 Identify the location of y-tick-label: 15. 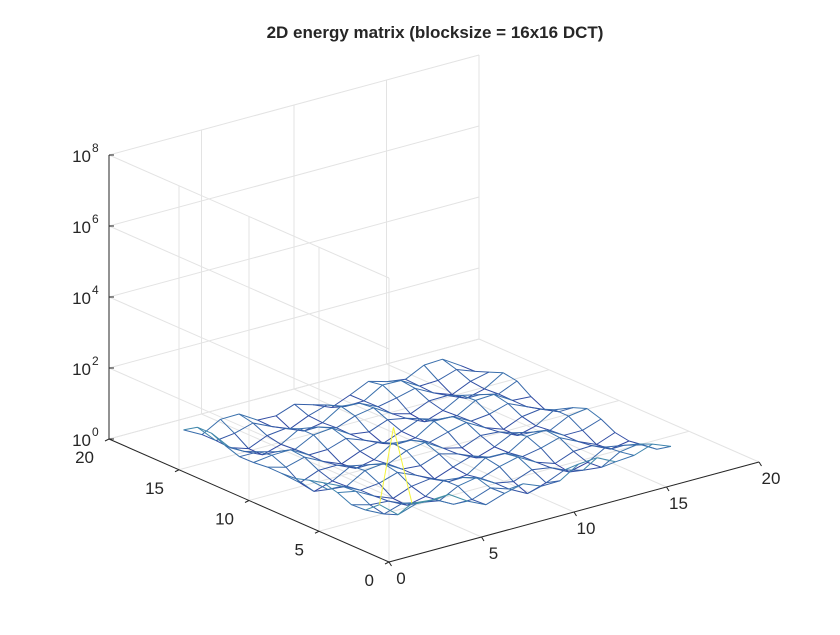
(154, 488).